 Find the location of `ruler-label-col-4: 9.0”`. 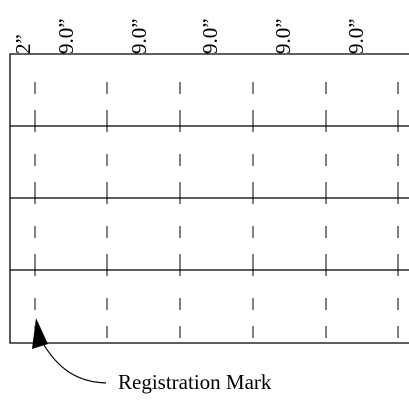

ruler-label-col-4: 9.0” is located at coordinates (283, 36).